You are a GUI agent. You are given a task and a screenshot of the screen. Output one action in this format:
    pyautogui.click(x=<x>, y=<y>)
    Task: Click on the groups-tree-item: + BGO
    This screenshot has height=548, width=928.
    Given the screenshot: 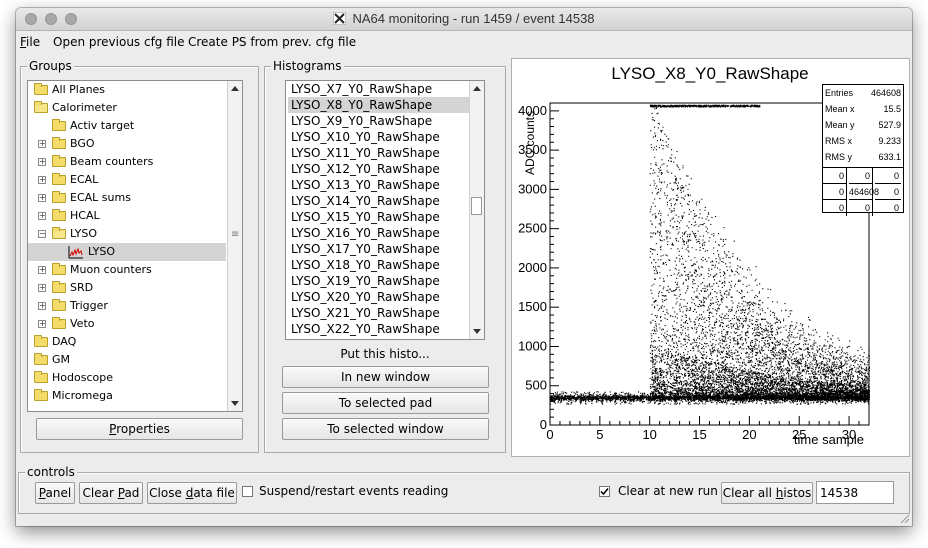 What is the action you would take?
    pyautogui.click(x=127, y=144)
    